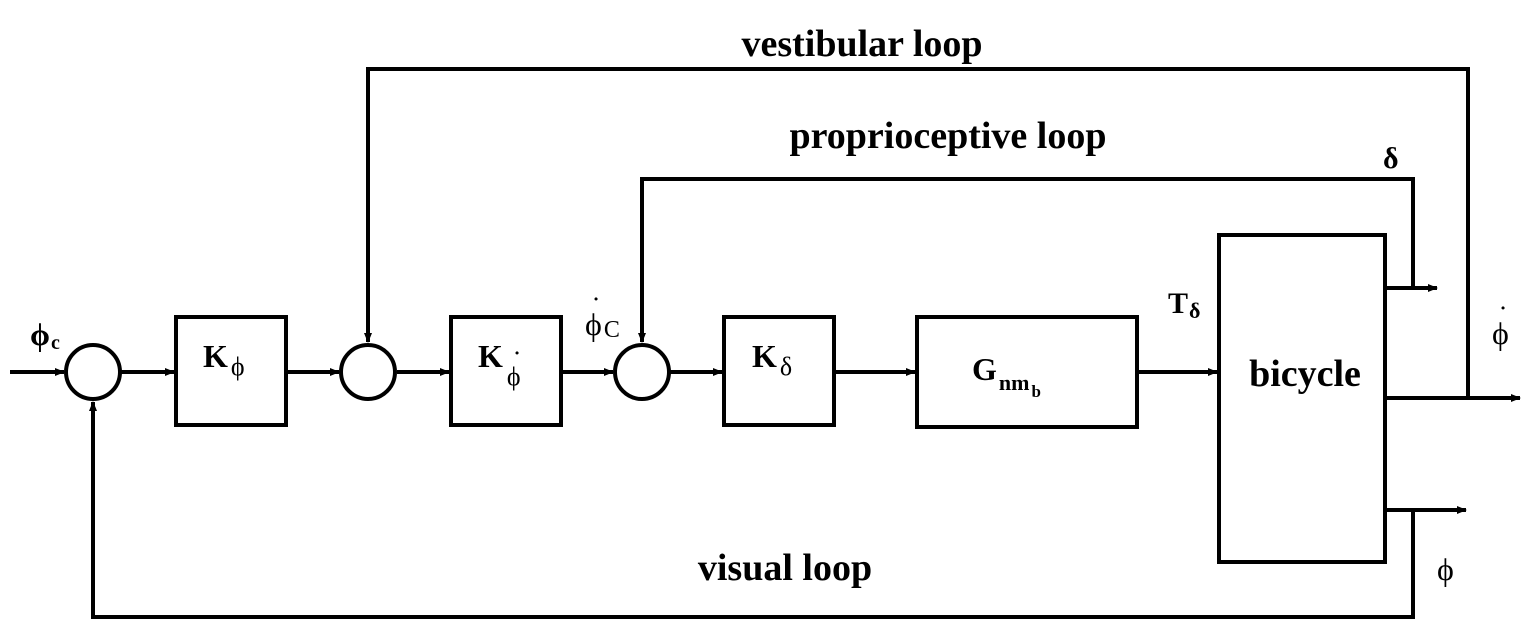 Image resolution: width=1531 pixels, height=638 pixels. Describe the element at coordinates (602, 324) in the screenshot. I see `phidot-c-label: ϕC` at that location.